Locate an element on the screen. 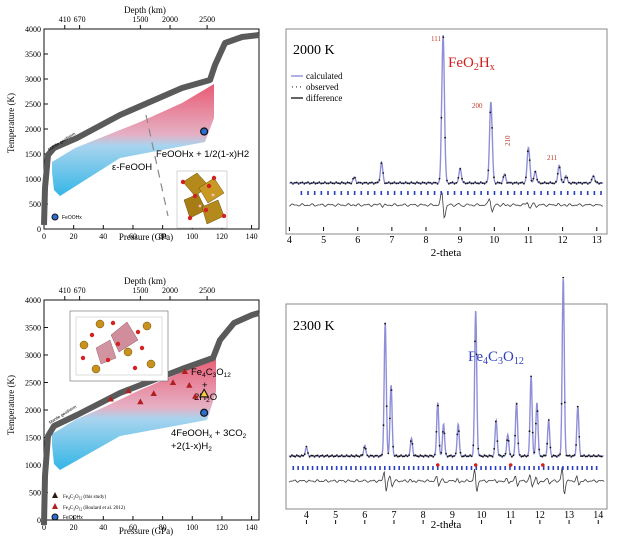 The image size is (622, 540). depth-tick-label: 2000 is located at coordinates (170, 19).